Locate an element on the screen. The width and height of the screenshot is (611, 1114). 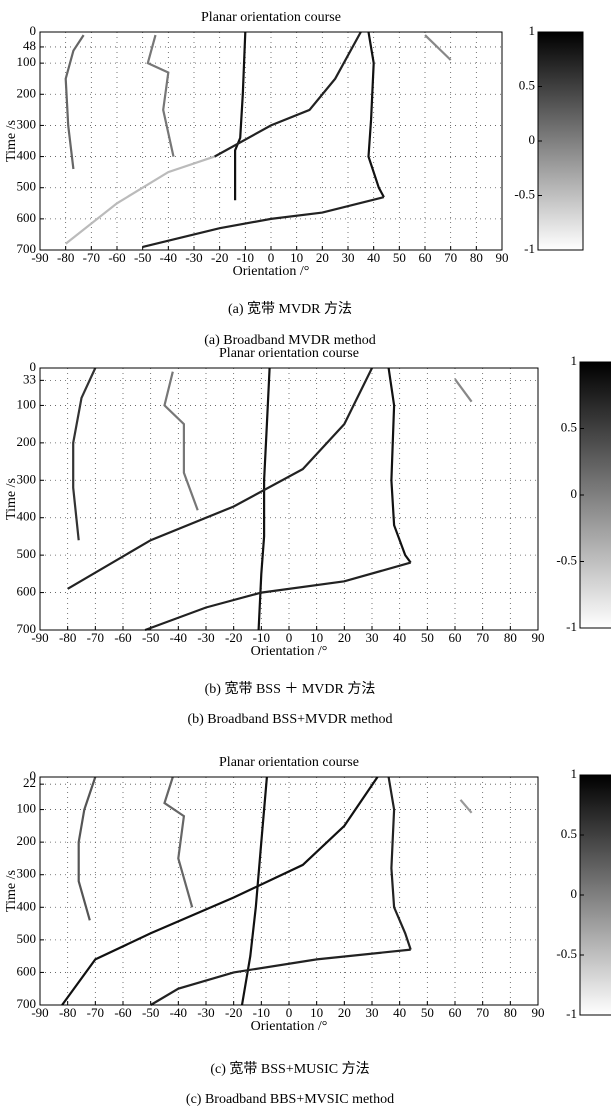
plot-frame is located at coordinates (271, 141).